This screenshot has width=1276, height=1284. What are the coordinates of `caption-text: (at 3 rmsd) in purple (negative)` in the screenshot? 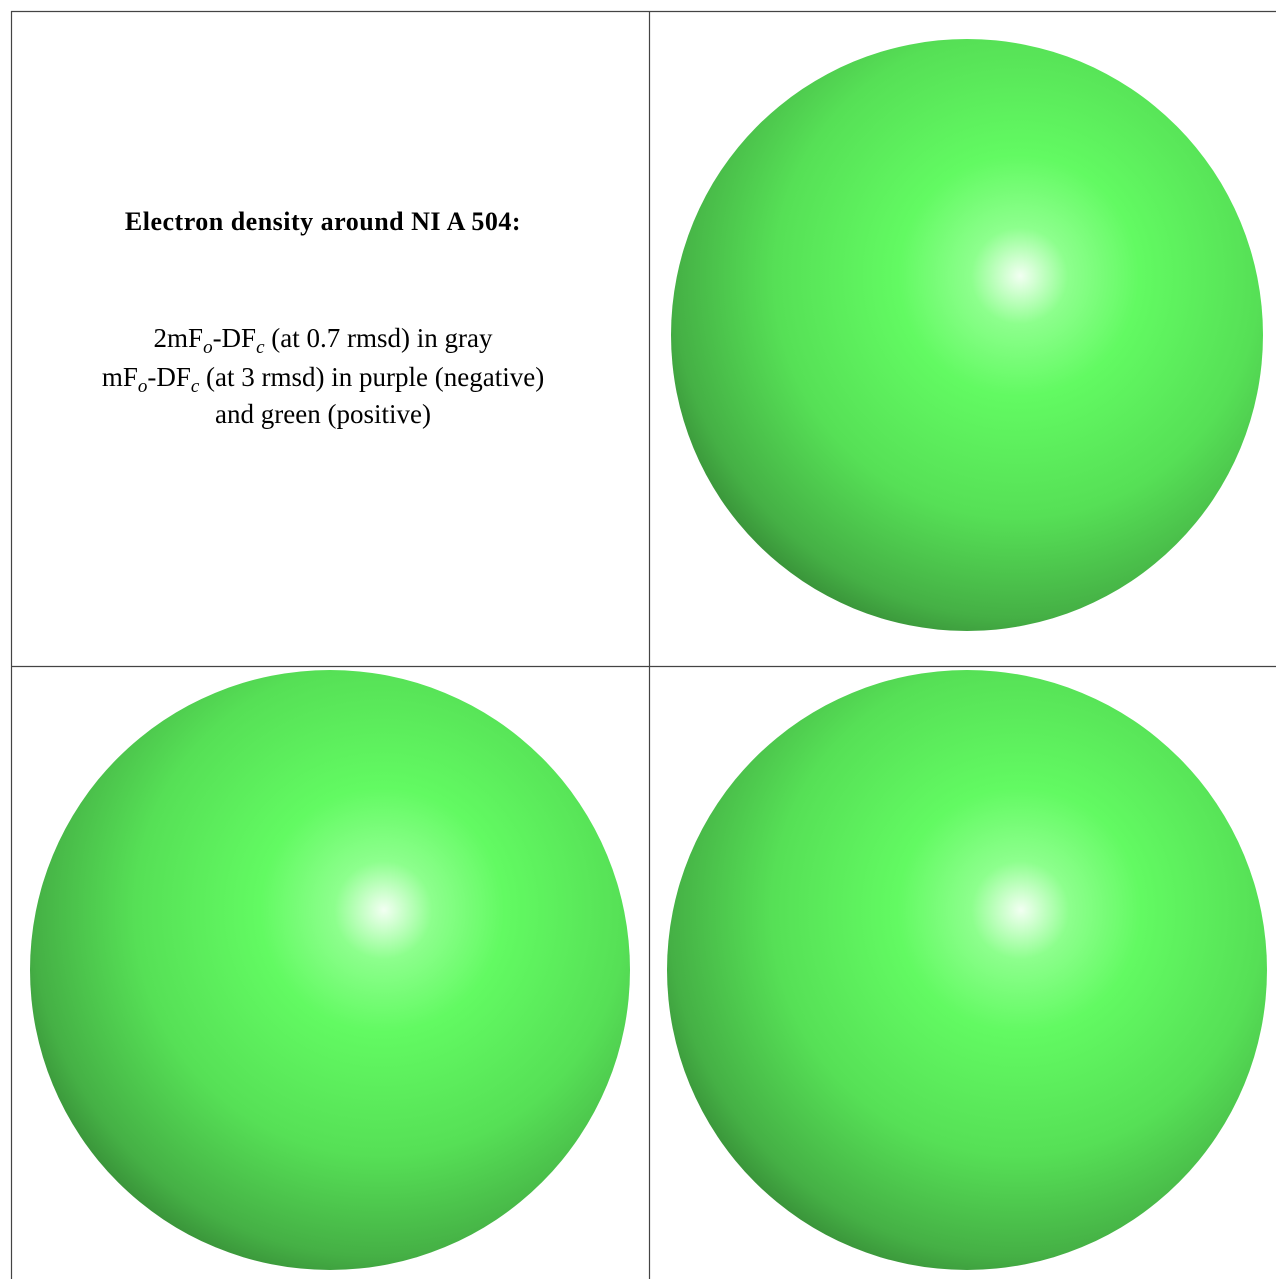 It's located at (371, 377).